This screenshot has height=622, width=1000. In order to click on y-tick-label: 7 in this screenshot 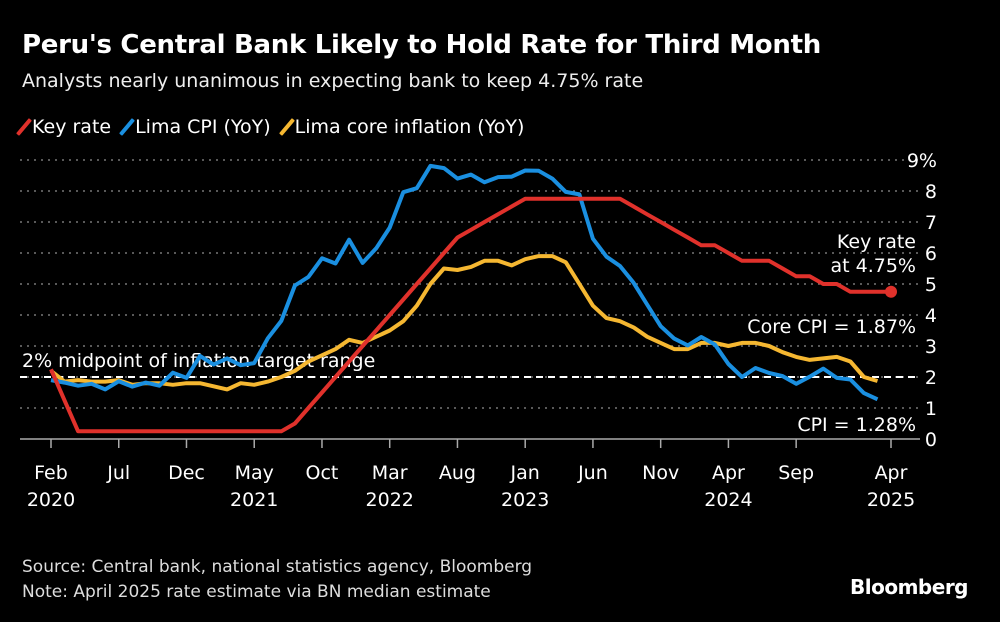, I will do `click(931, 223)`.